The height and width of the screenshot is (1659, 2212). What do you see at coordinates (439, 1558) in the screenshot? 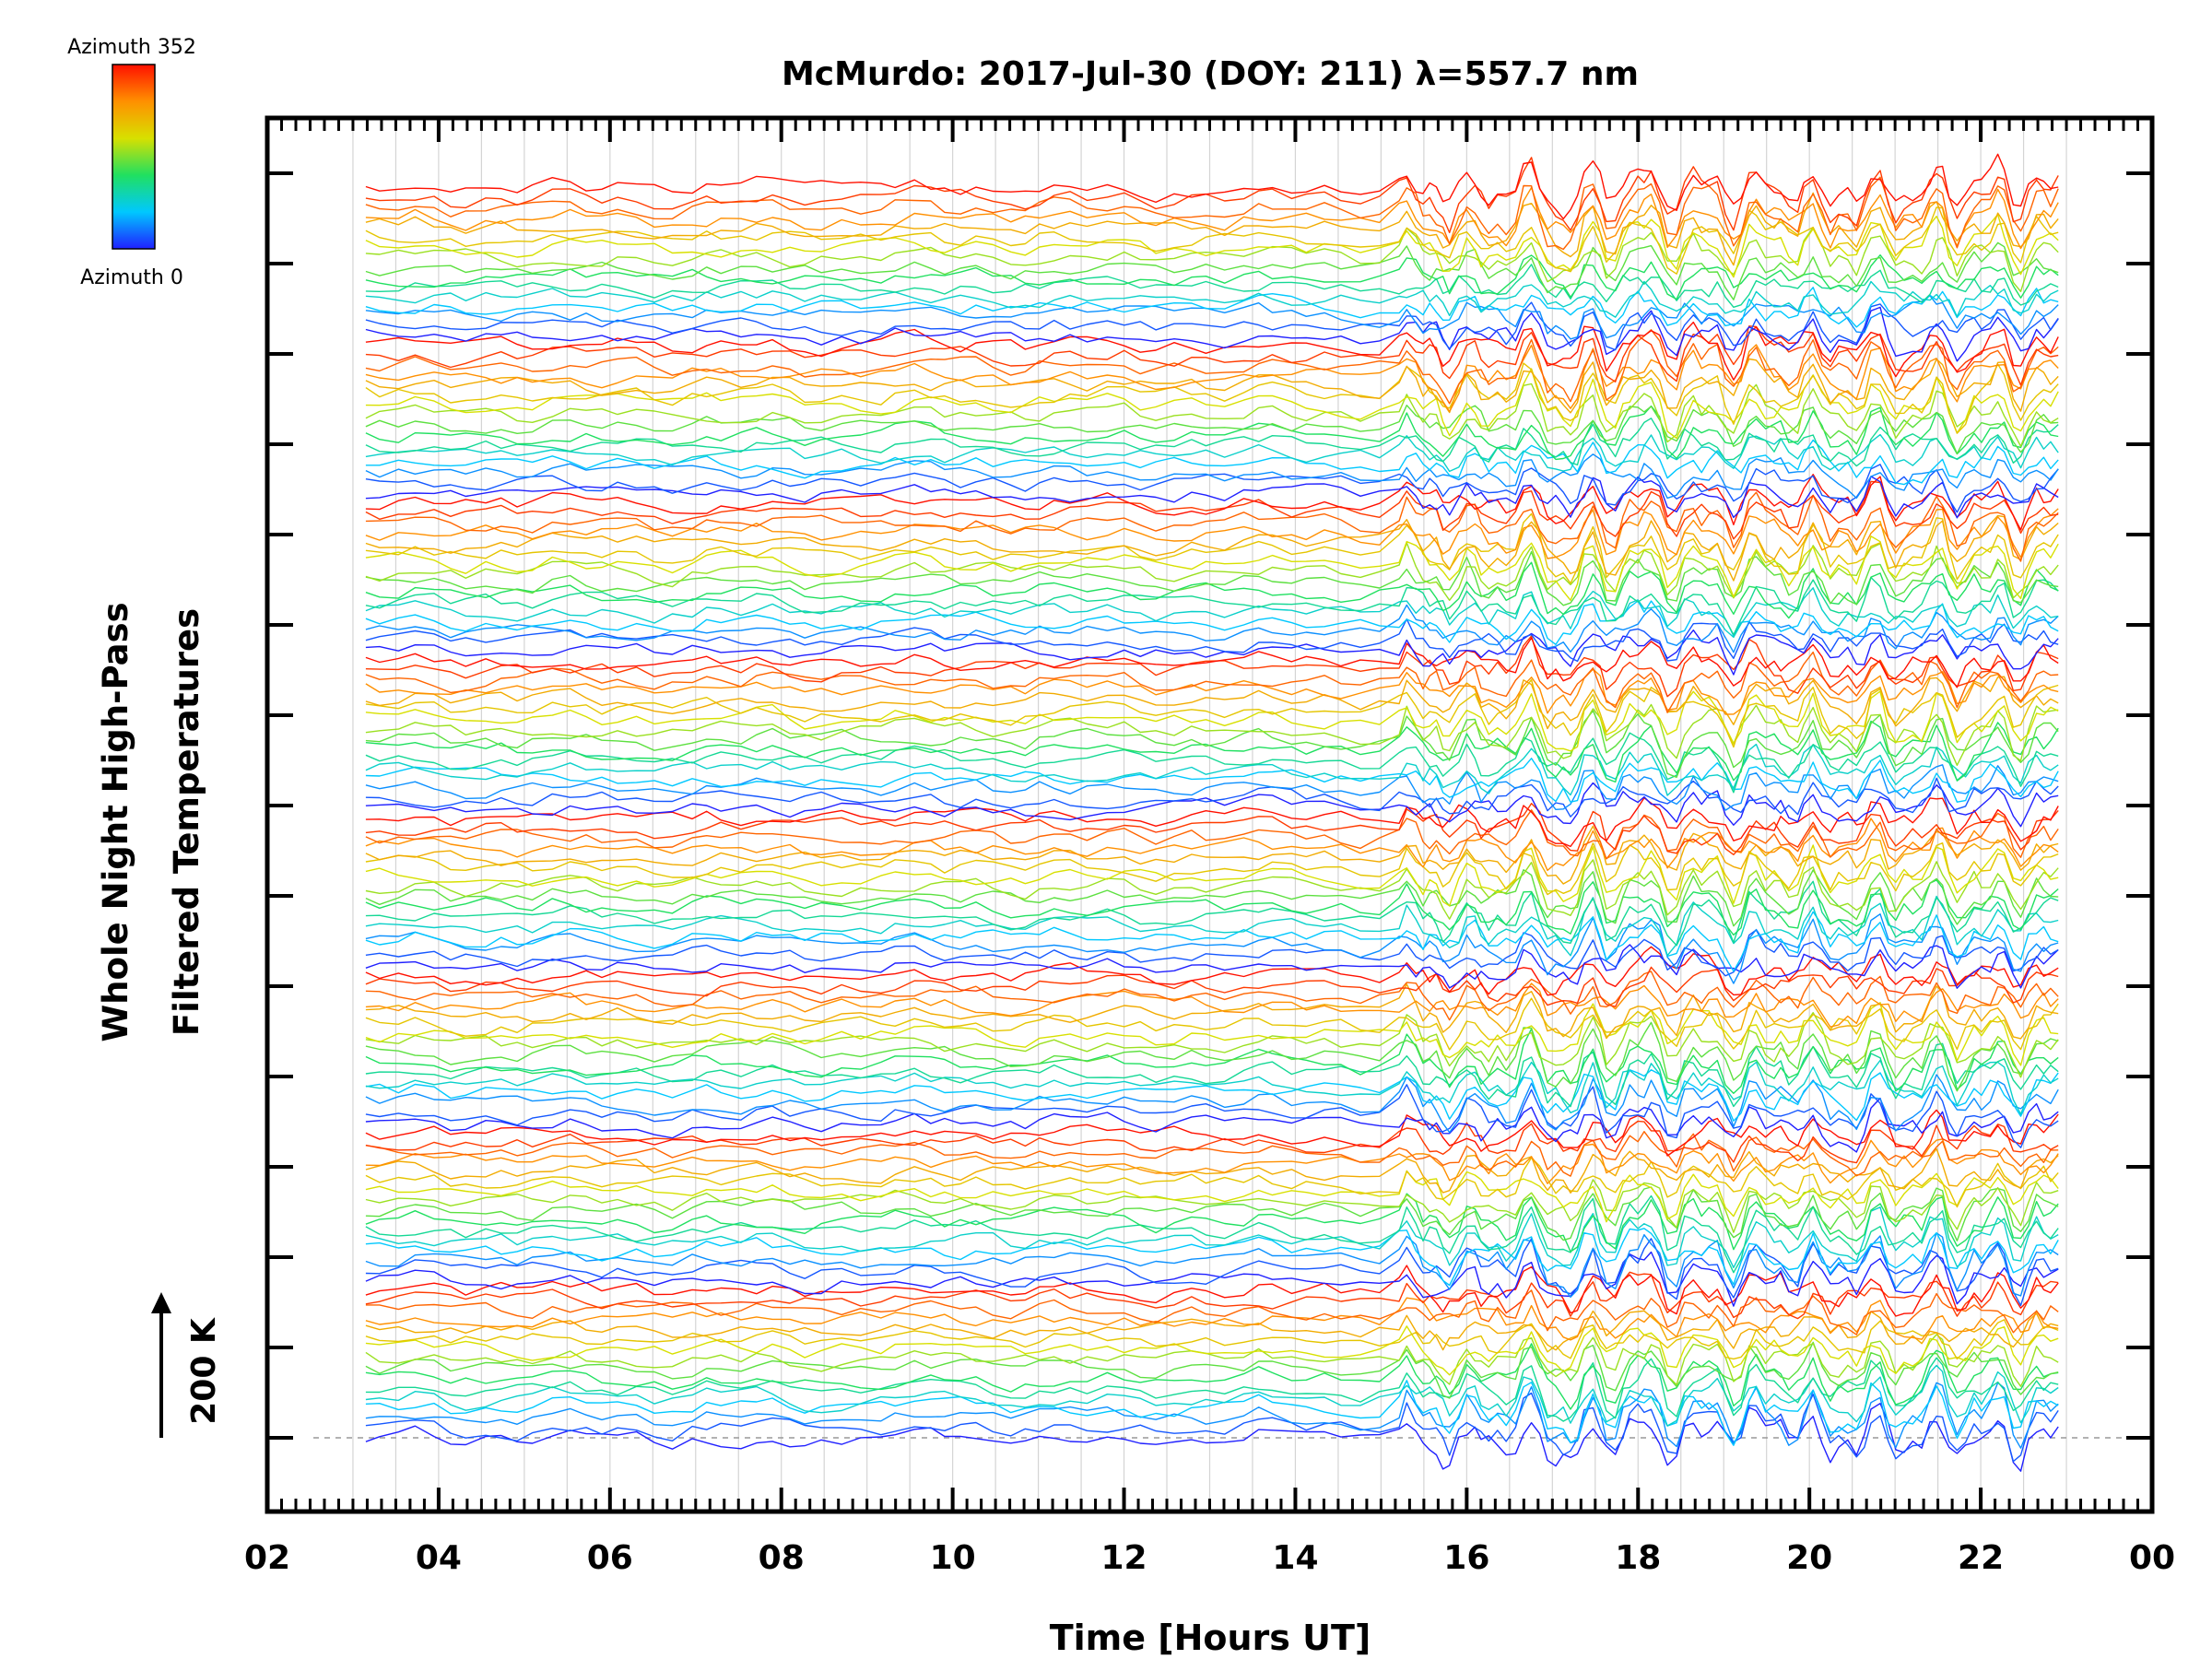
I see `x-tick-label: 04` at bounding box center [439, 1558].